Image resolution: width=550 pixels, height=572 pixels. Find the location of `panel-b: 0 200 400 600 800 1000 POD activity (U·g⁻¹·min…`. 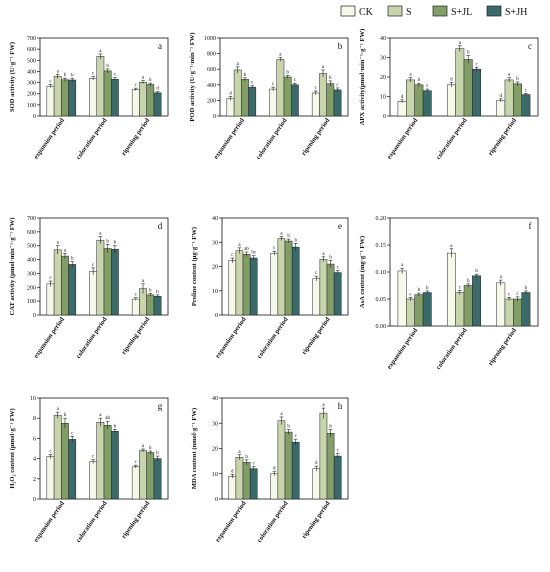

panel-b: 0 200 400 600 800 1000 POD activity (U·g⁻¹·min… is located at coordinates (269, 96).